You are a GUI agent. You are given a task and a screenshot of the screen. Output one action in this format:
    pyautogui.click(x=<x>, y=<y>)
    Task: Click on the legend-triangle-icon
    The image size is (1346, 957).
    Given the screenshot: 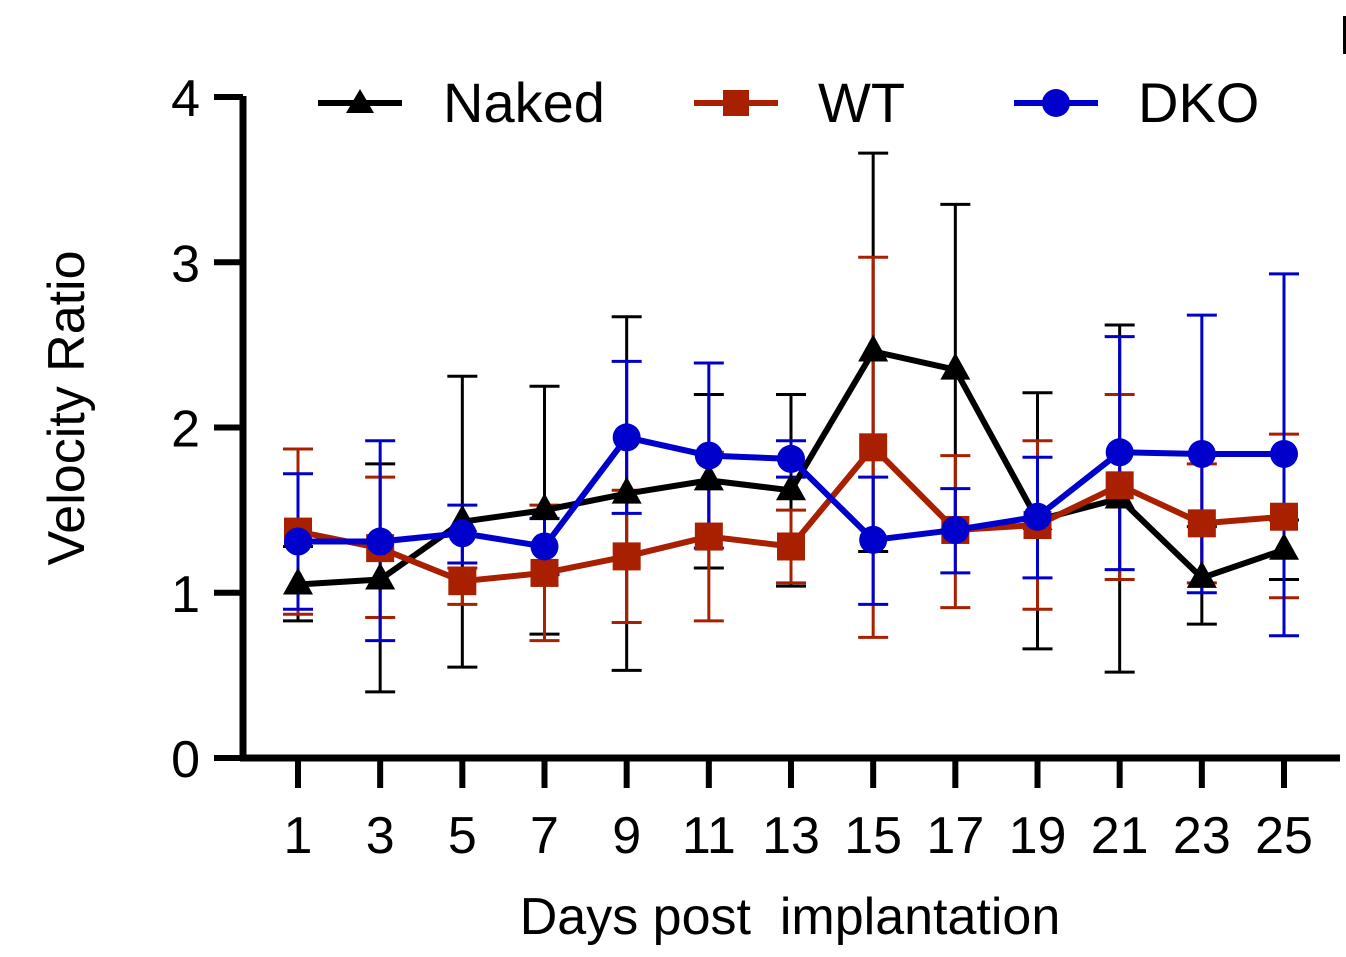 What is the action you would take?
    pyautogui.click(x=360, y=101)
    